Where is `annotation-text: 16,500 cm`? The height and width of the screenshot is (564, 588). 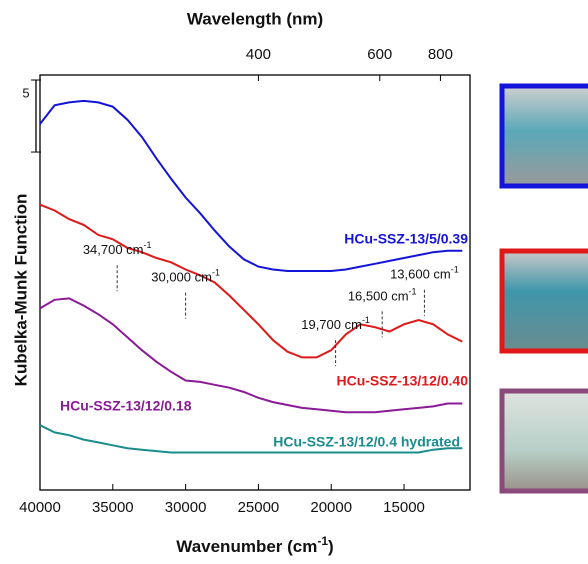 annotation-text: 16,500 cm is located at coordinates (378, 296).